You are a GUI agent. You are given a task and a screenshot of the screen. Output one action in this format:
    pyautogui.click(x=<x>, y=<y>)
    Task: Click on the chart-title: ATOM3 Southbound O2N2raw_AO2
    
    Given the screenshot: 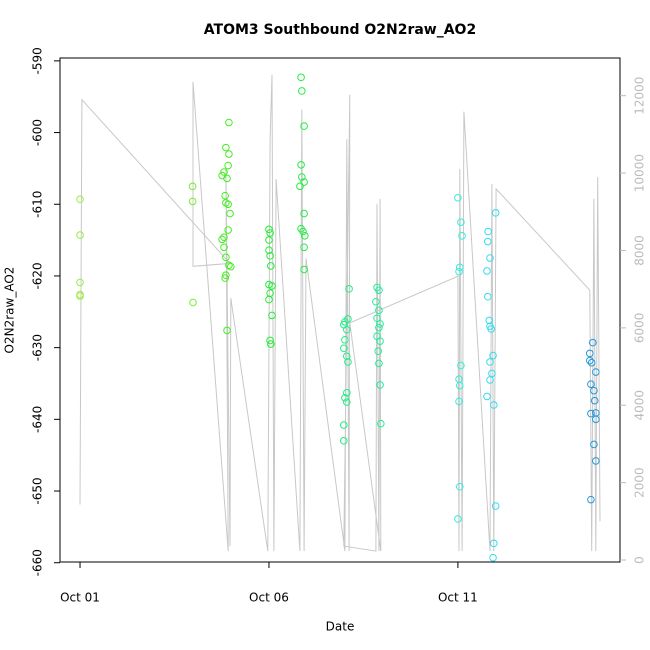 What is the action you would take?
    pyautogui.click(x=340, y=30)
    